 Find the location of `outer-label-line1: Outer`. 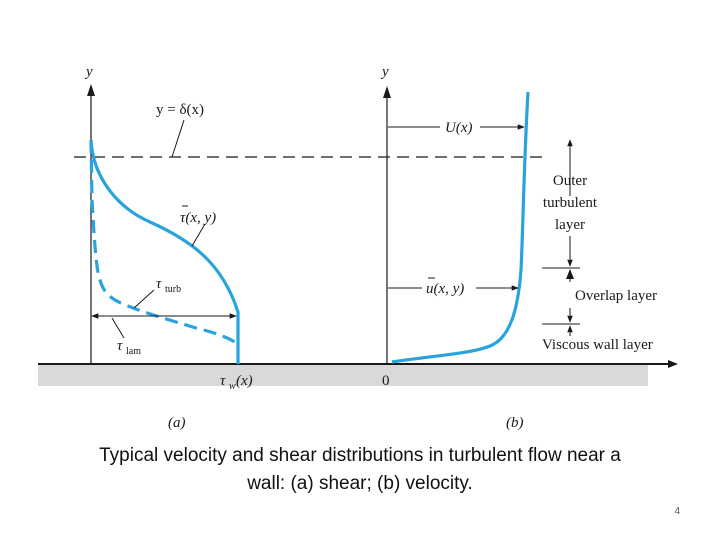

outer-label-line1: Outer is located at coordinates (570, 181).